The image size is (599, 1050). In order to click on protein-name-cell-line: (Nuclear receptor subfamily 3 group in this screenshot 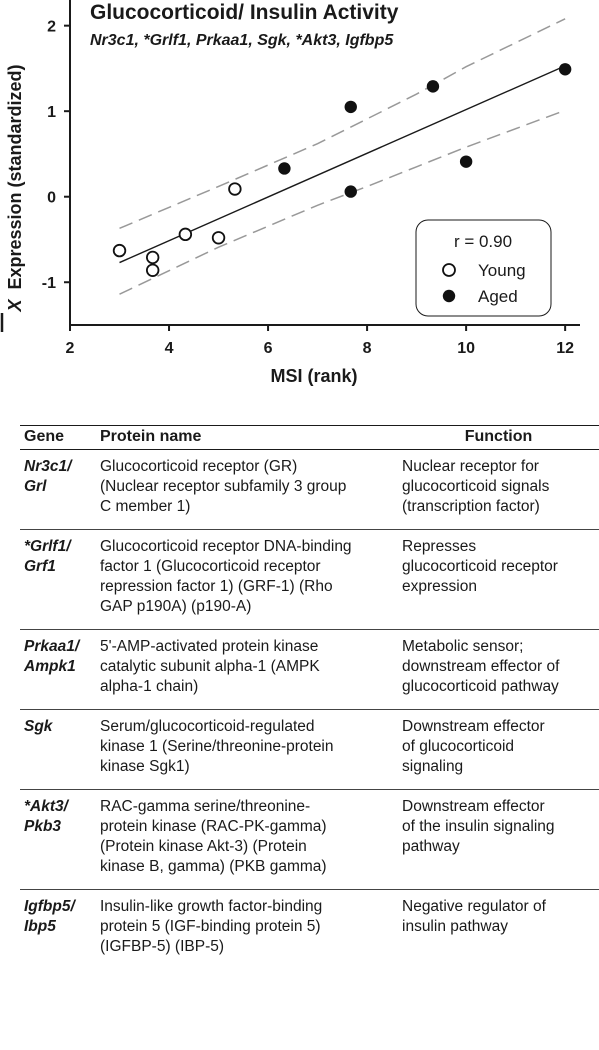, I will do `click(223, 486)`.